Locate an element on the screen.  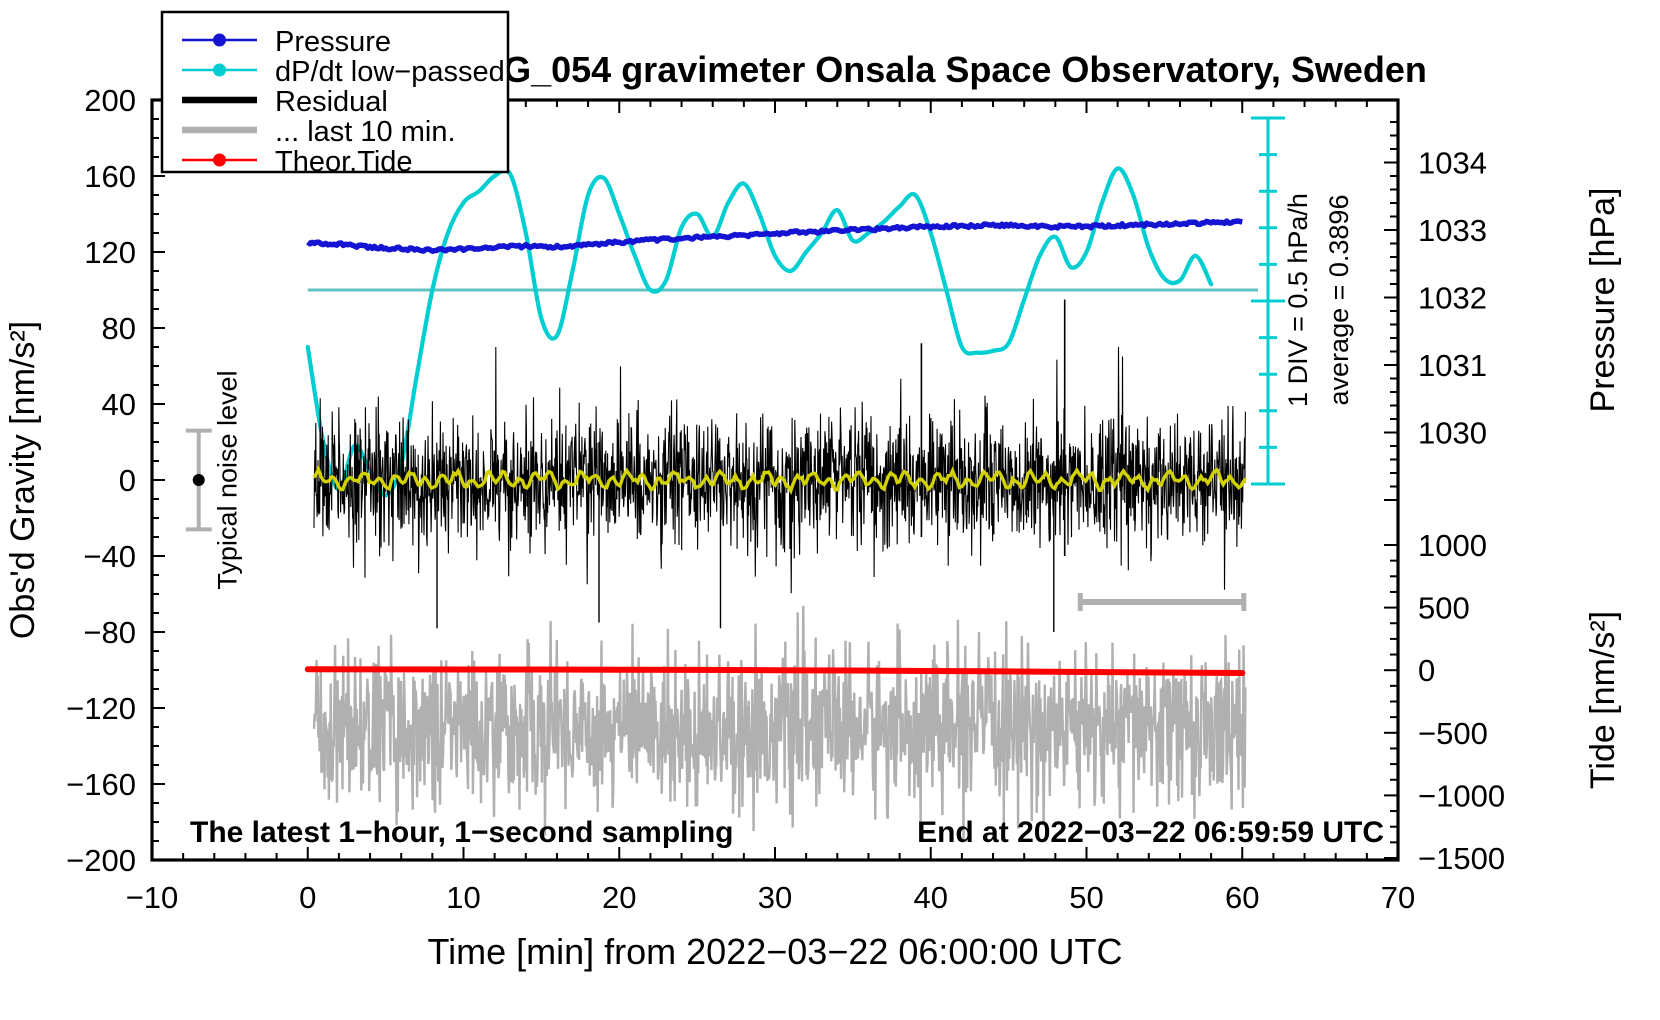
x-tick-label: 30 is located at coordinates (775, 897).